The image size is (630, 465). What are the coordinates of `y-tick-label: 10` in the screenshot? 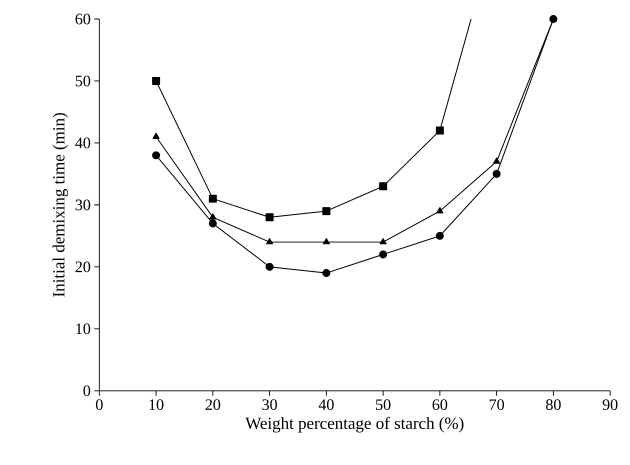 It's located at (83, 329).